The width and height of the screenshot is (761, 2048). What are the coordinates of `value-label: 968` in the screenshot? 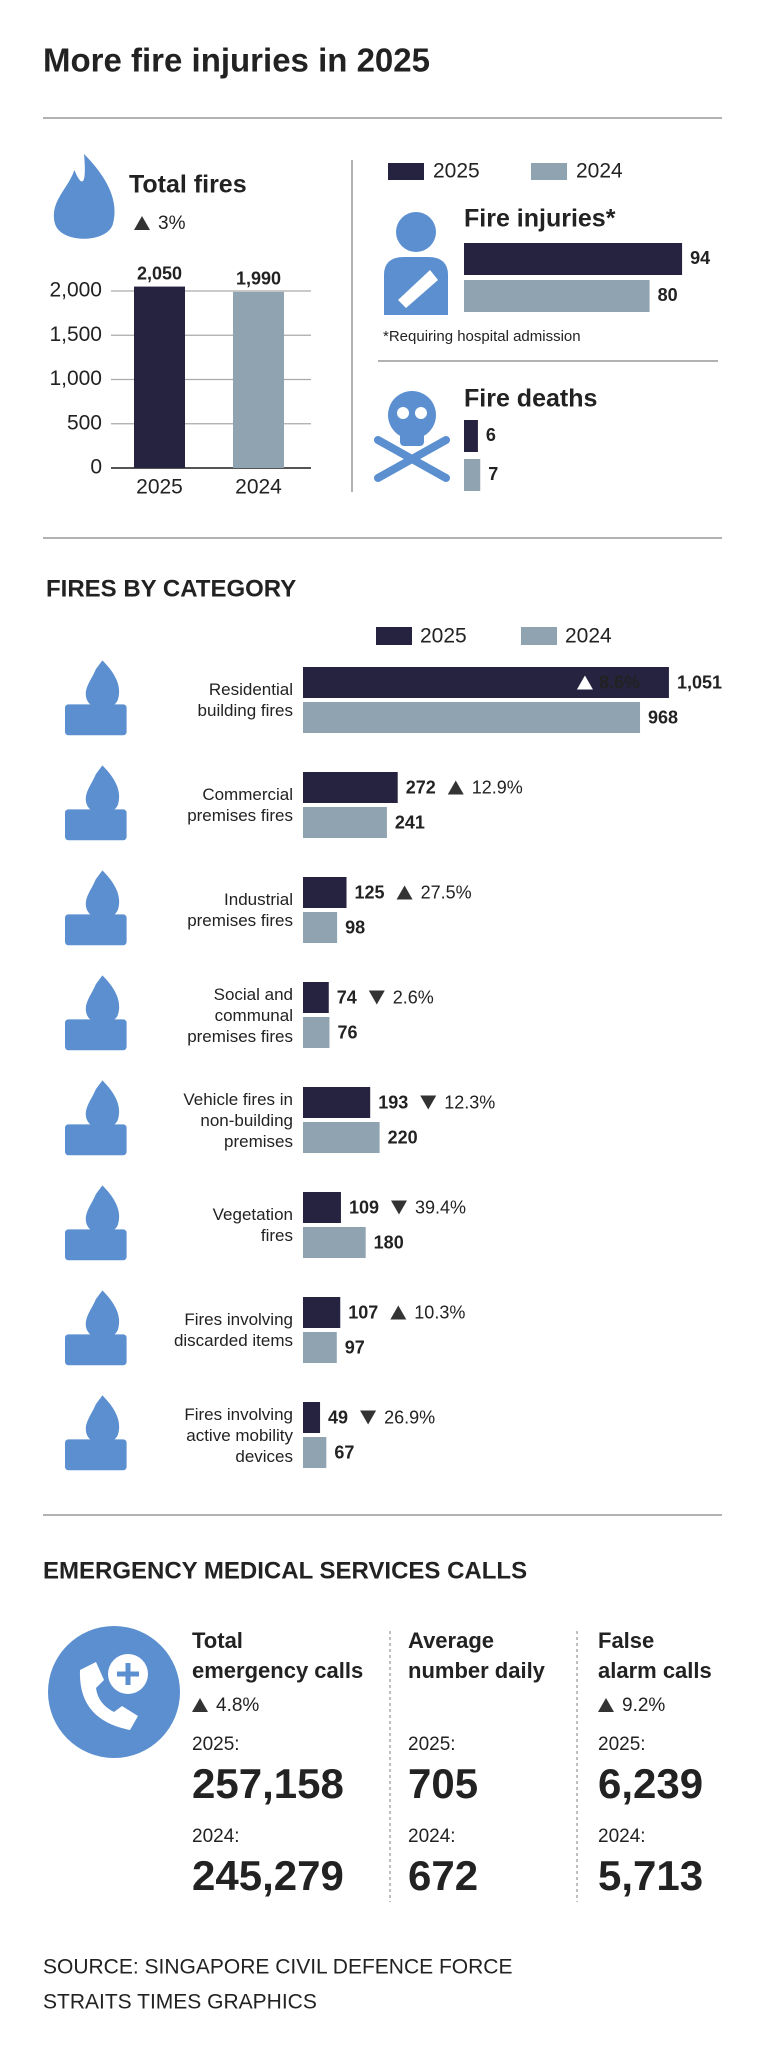 It's located at (663, 717).